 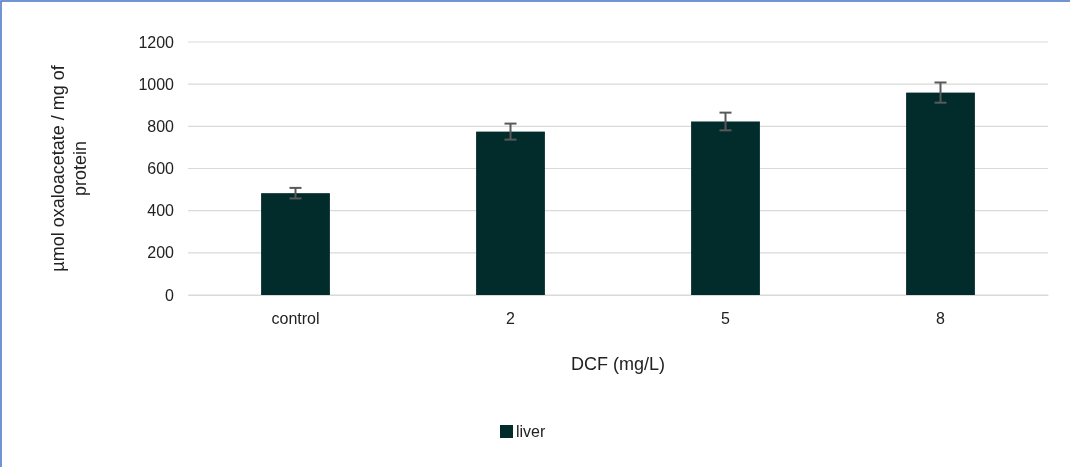 I want to click on y-tick-label: 800, so click(x=161, y=126).